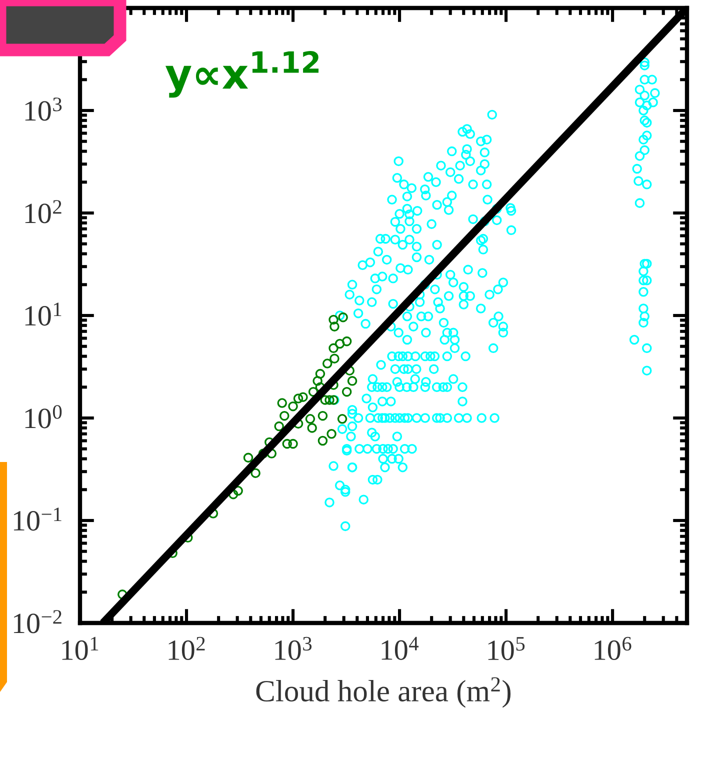 The width and height of the screenshot is (708, 776). What do you see at coordinates (186, 648) in the screenshot?
I see `x-tick-label: 10$^{2}$` at bounding box center [186, 648].